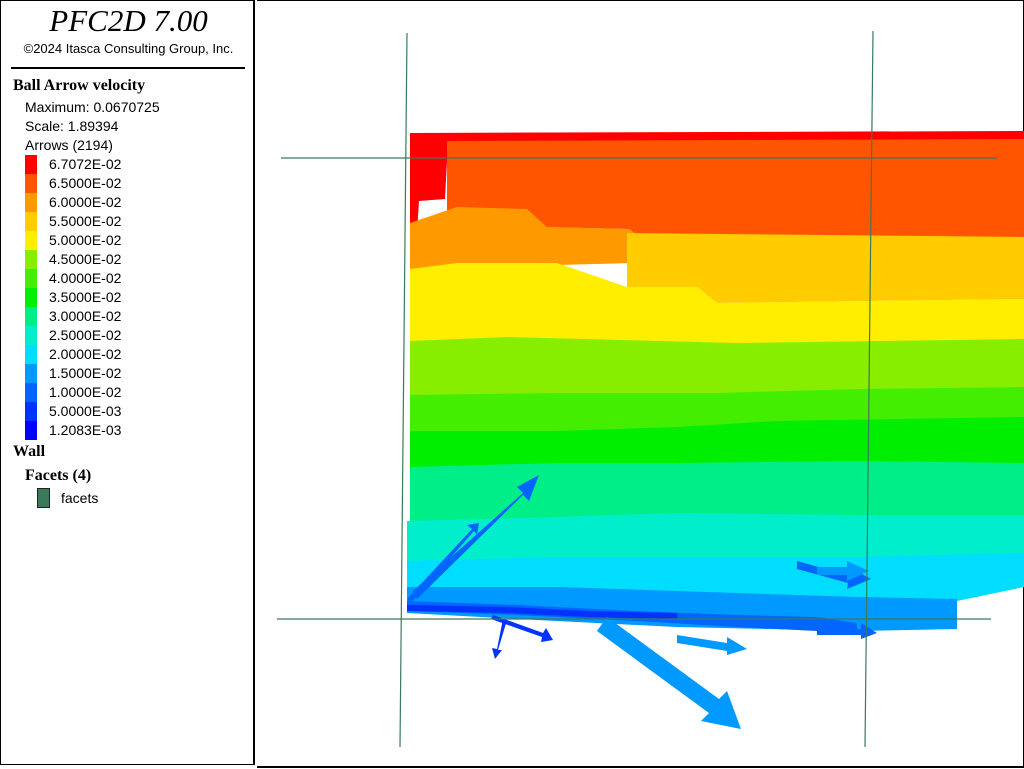  I want to click on scale-text: Scale: 1.89394, so click(72, 126).